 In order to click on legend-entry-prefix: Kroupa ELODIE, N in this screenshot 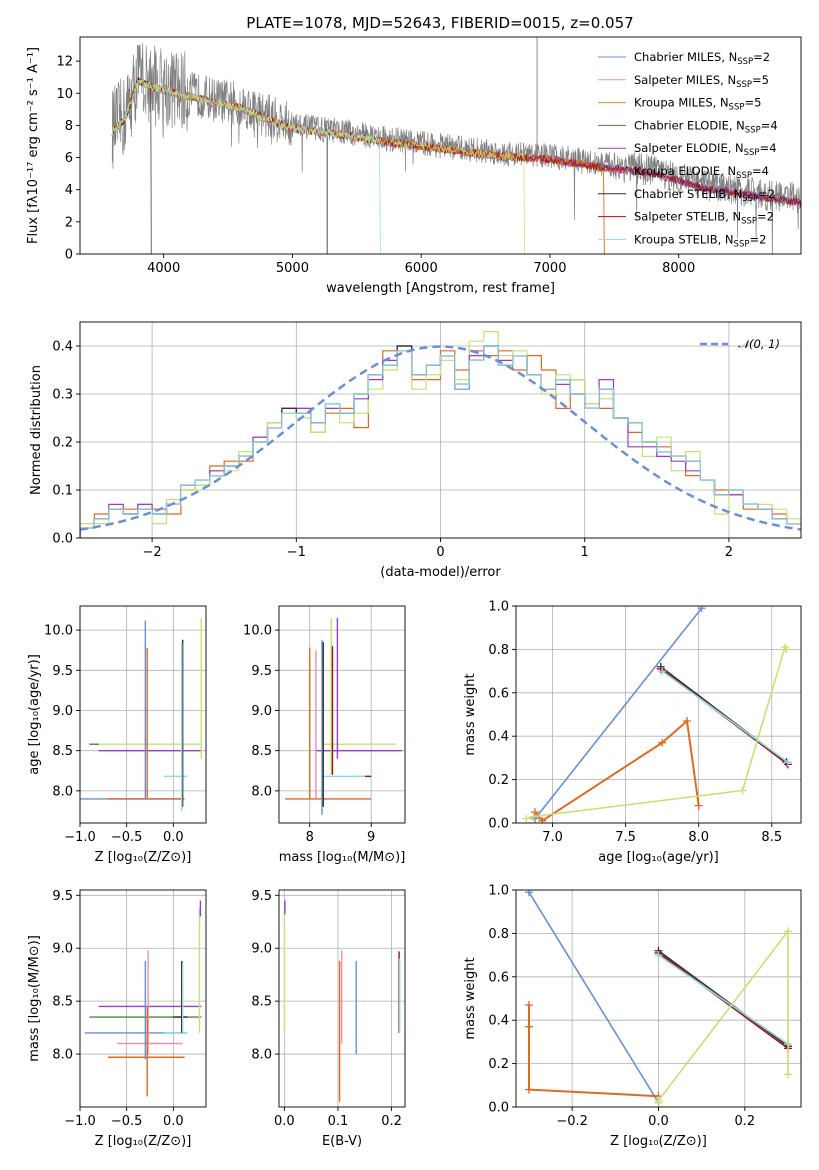, I will do `click(685, 171)`.